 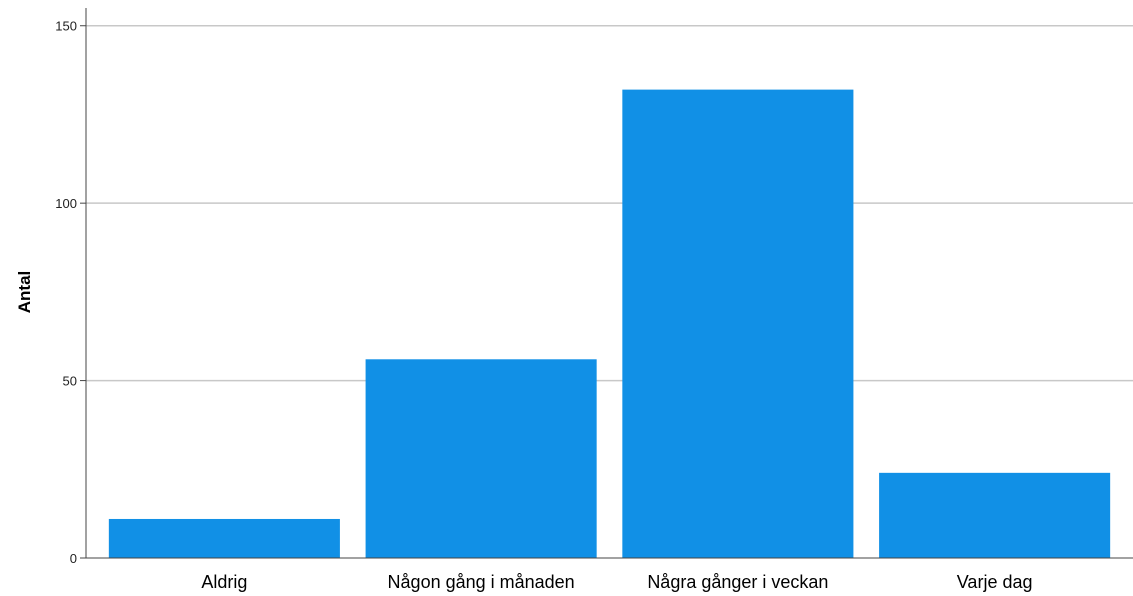 I want to click on x-tick-label-2: Några gånger i veckan, so click(x=737, y=582).